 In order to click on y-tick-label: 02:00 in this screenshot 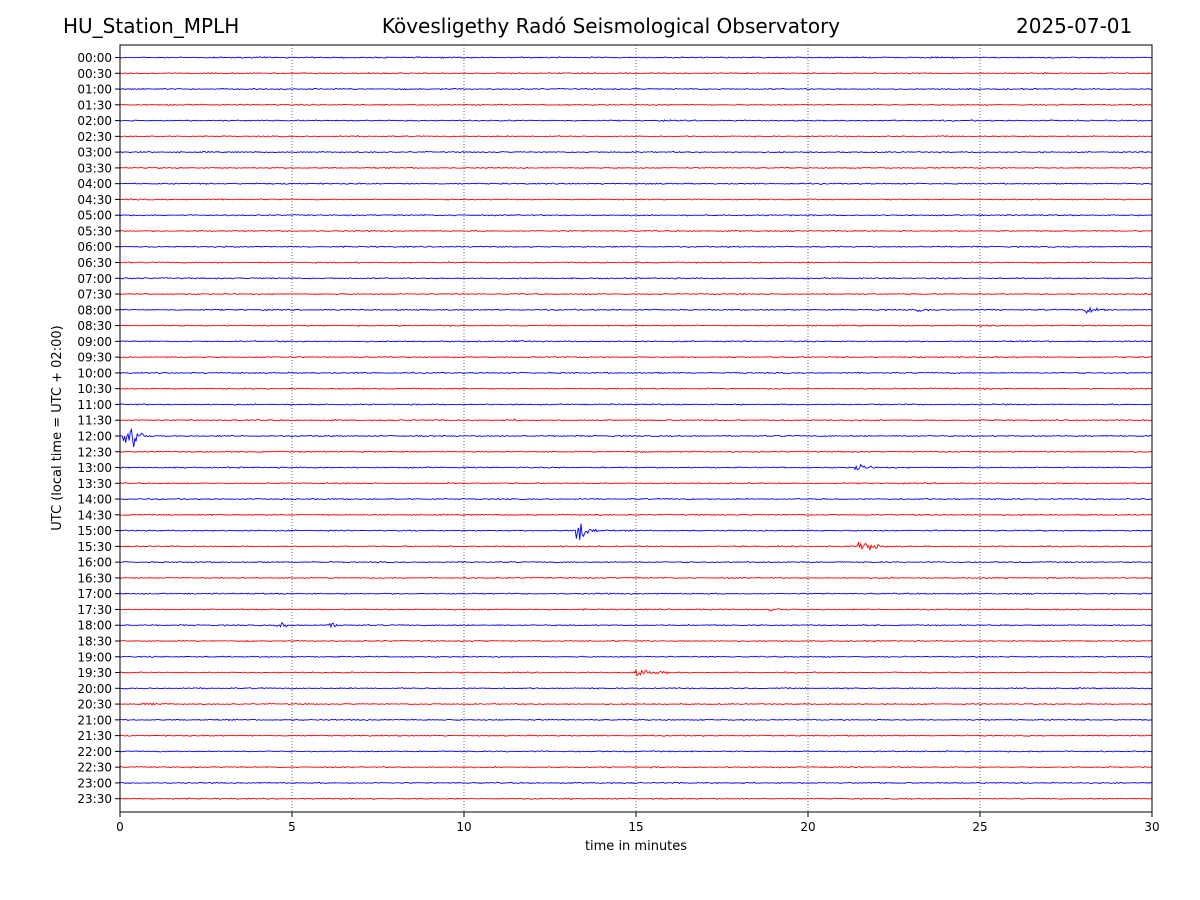, I will do `click(94, 121)`.